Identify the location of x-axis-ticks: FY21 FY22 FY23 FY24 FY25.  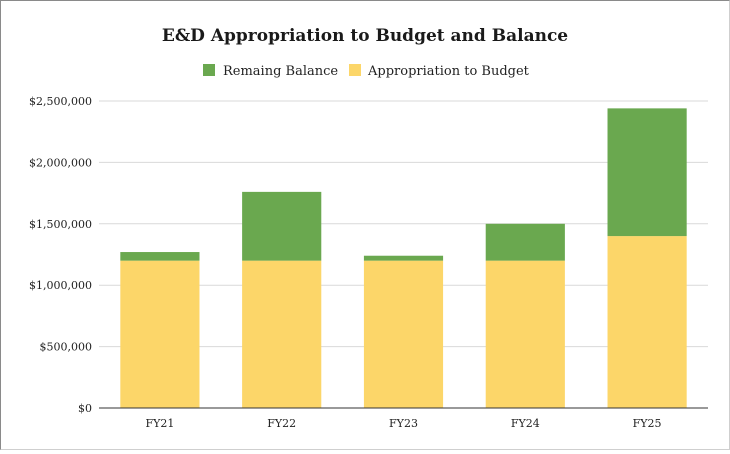
(403, 423).